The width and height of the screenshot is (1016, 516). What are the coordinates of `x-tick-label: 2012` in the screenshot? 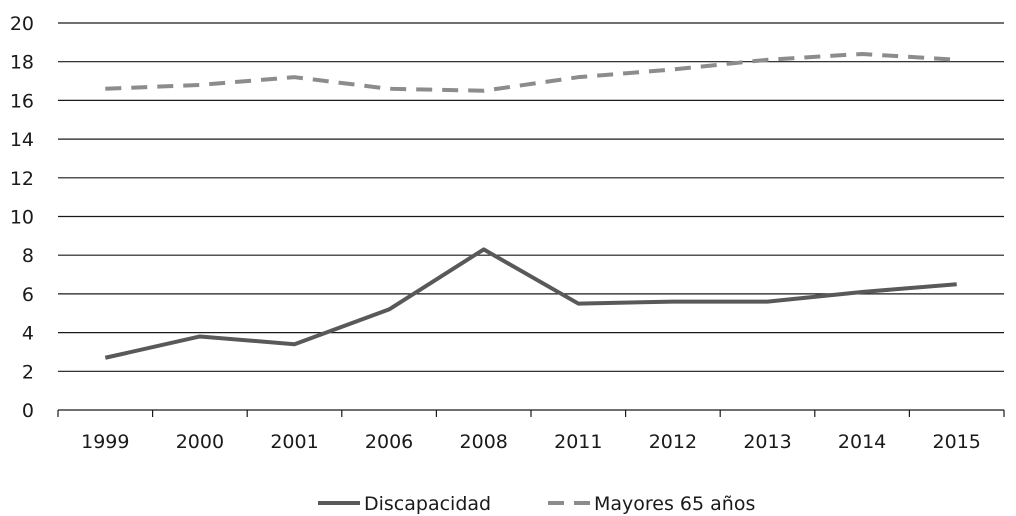 It's located at (673, 442).